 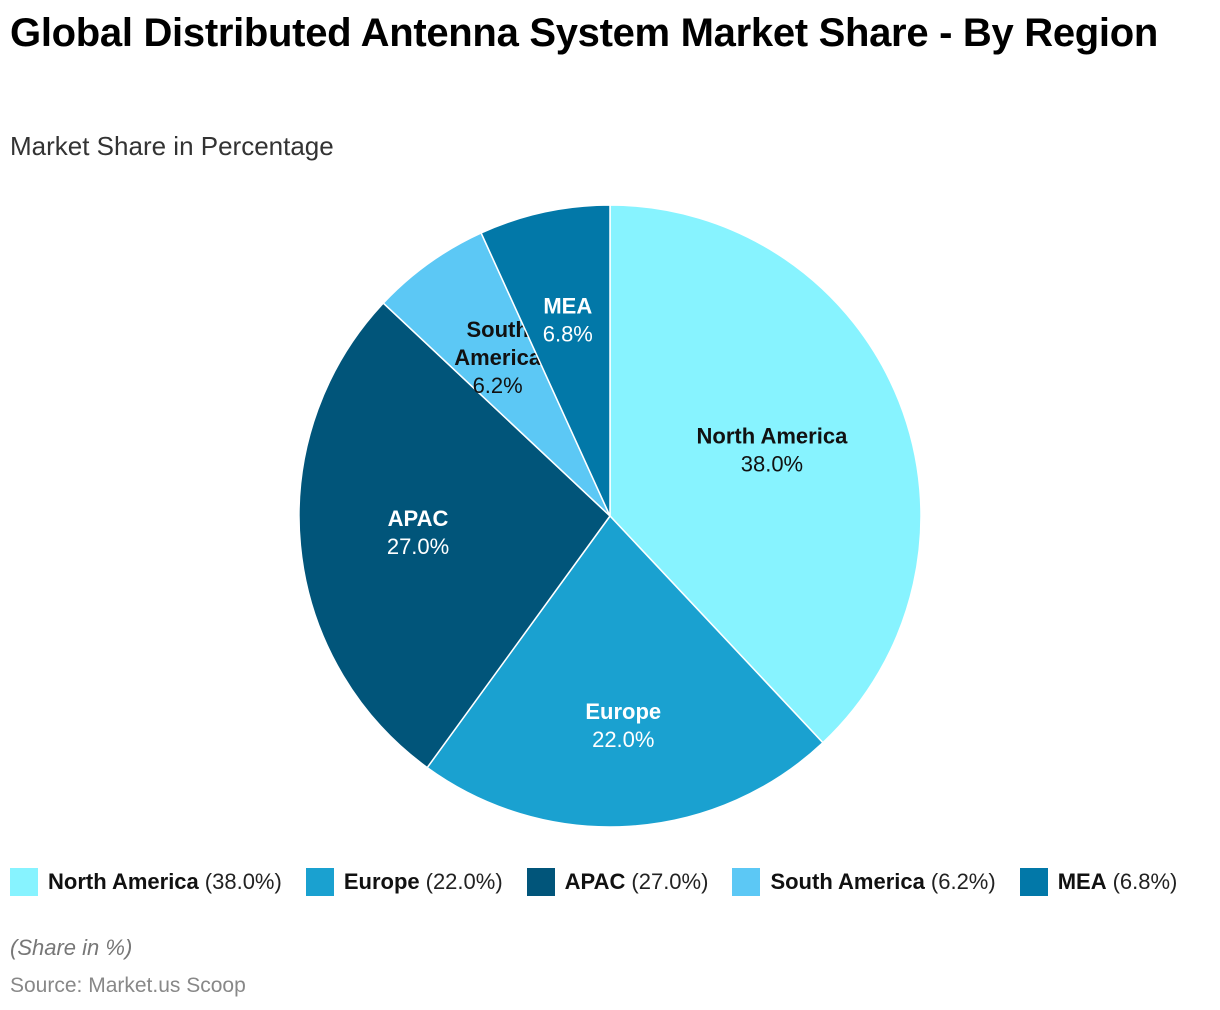 I want to click on slice-value-mea: 6.8%, so click(x=568, y=333).